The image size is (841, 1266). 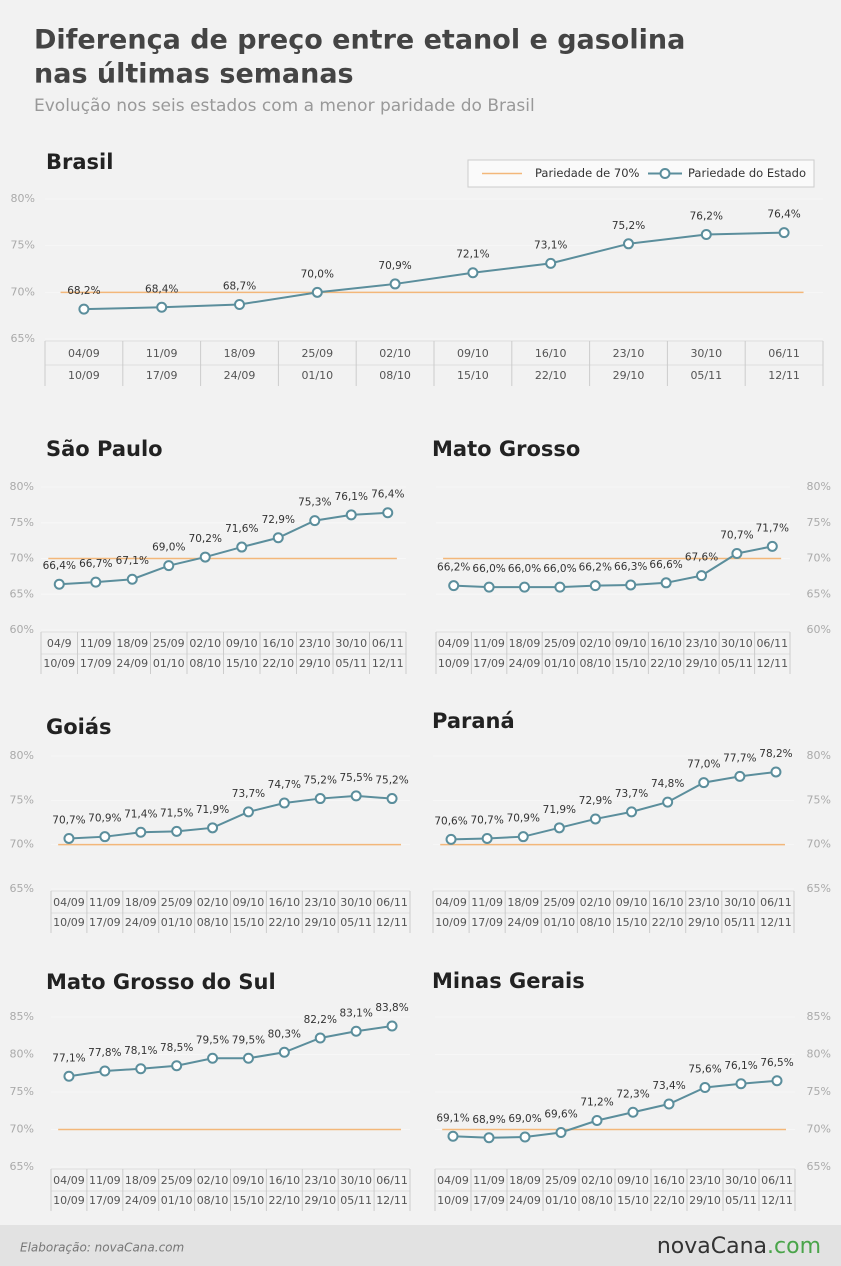 I want to click on category-end: 12/11, so click(x=392, y=1200).